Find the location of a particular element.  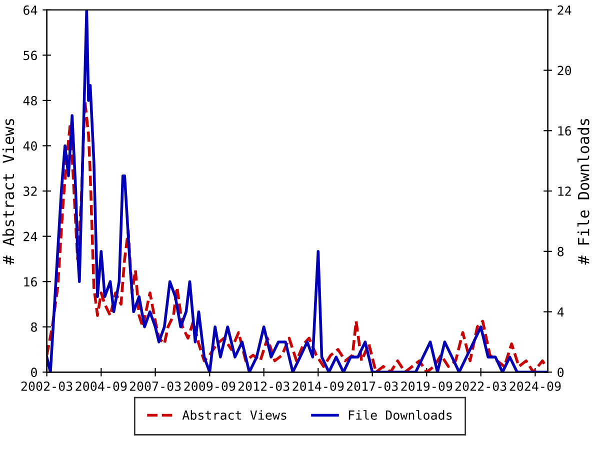

x-tick-label: 2022-03 is located at coordinates (480, 386).